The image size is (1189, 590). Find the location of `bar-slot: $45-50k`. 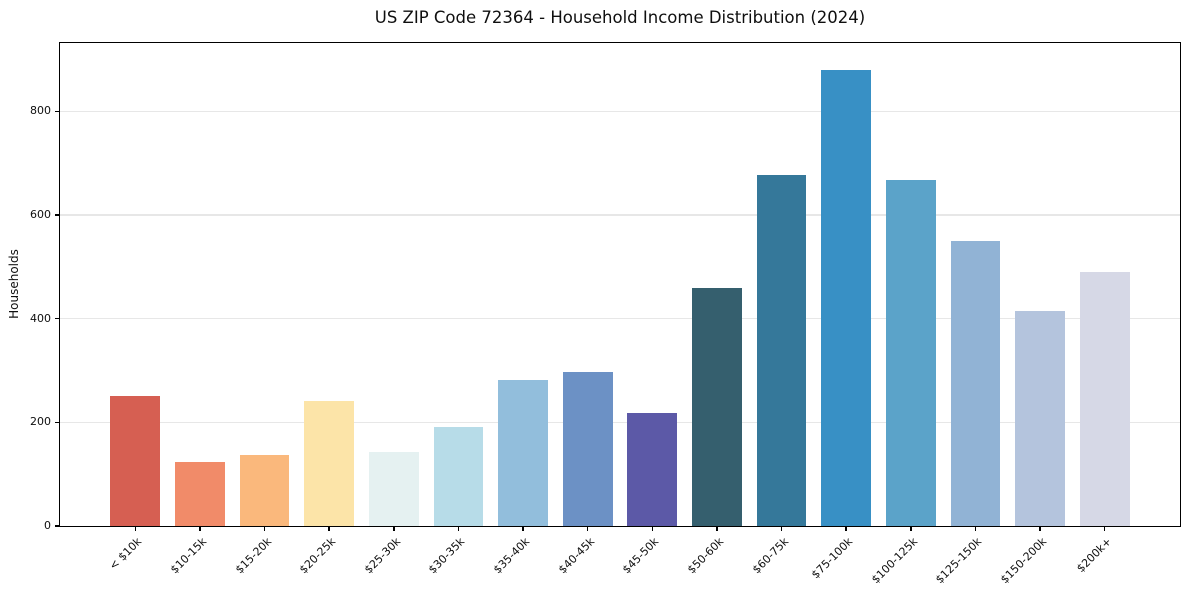

bar-slot: $45-50k is located at coordinates (652, 309).